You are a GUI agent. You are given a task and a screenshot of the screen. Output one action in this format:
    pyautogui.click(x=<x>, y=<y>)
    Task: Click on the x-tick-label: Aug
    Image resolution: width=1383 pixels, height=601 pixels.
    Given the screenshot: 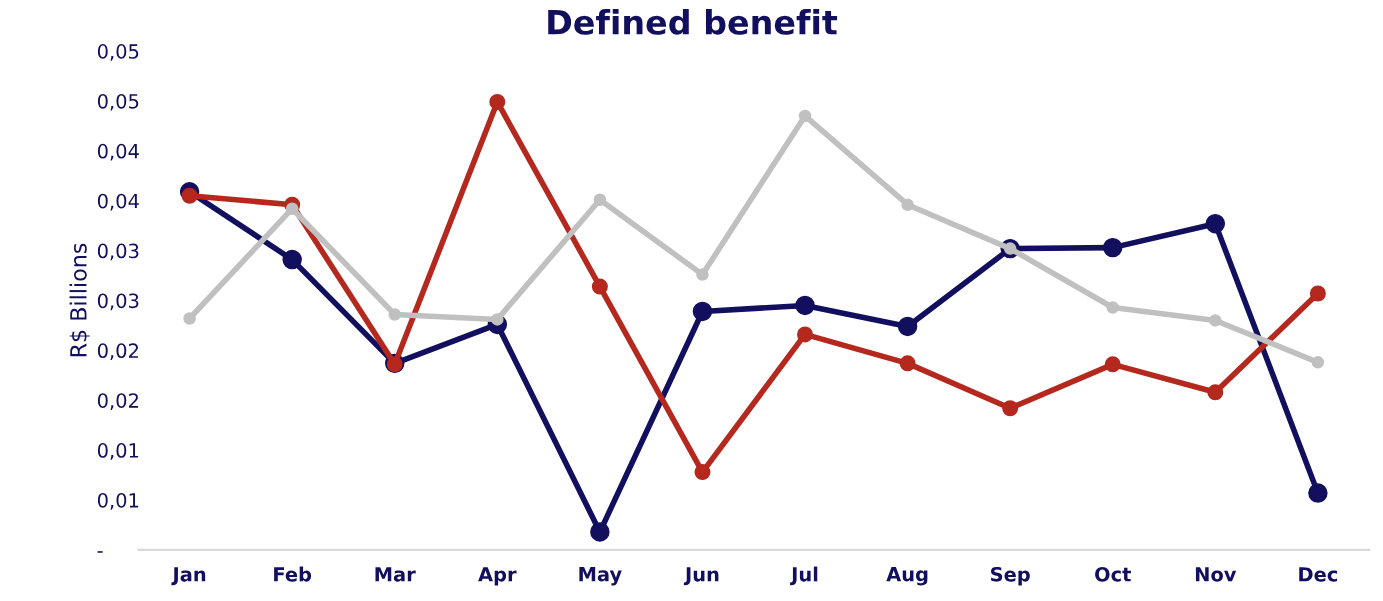 What is the action you would take?
    pyautogui.click(x=907, y=576)
    